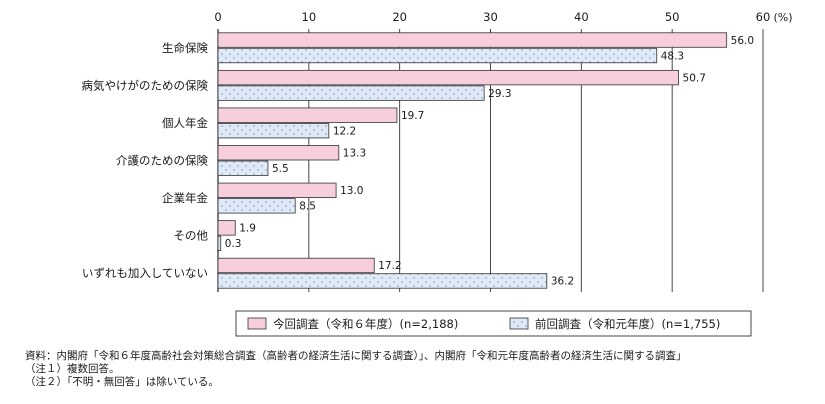 The image size is (825, 404). What do you see at coordinates (519, 323) in the screenshot?
I see `legend-swatch-previous` at bounding box center [519, 323].